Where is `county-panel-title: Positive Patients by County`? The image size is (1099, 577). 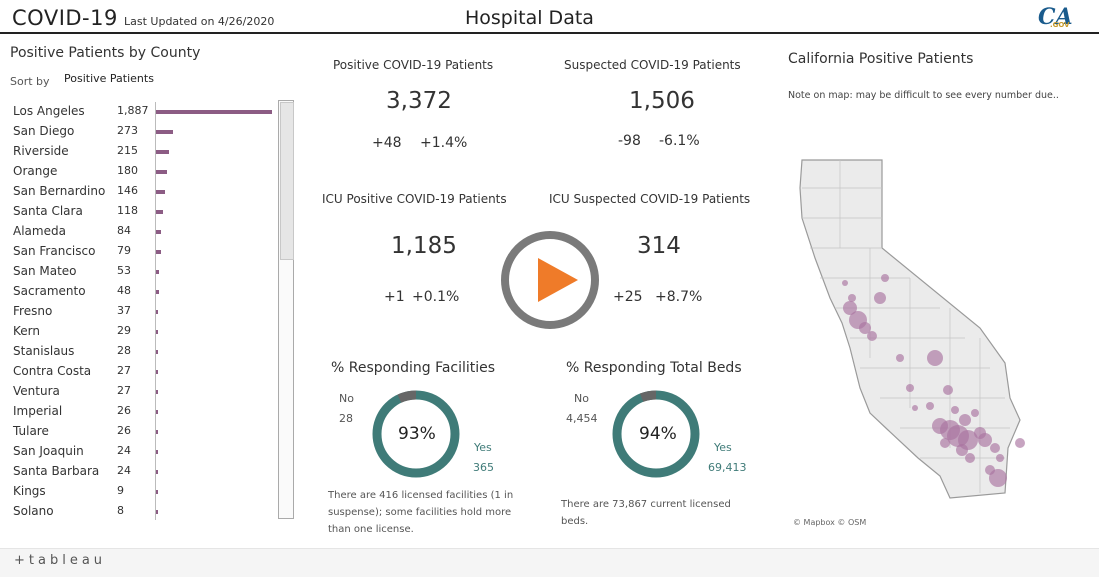 county-panel-title: Positive Patients by County is located at coordinates (105, 53).